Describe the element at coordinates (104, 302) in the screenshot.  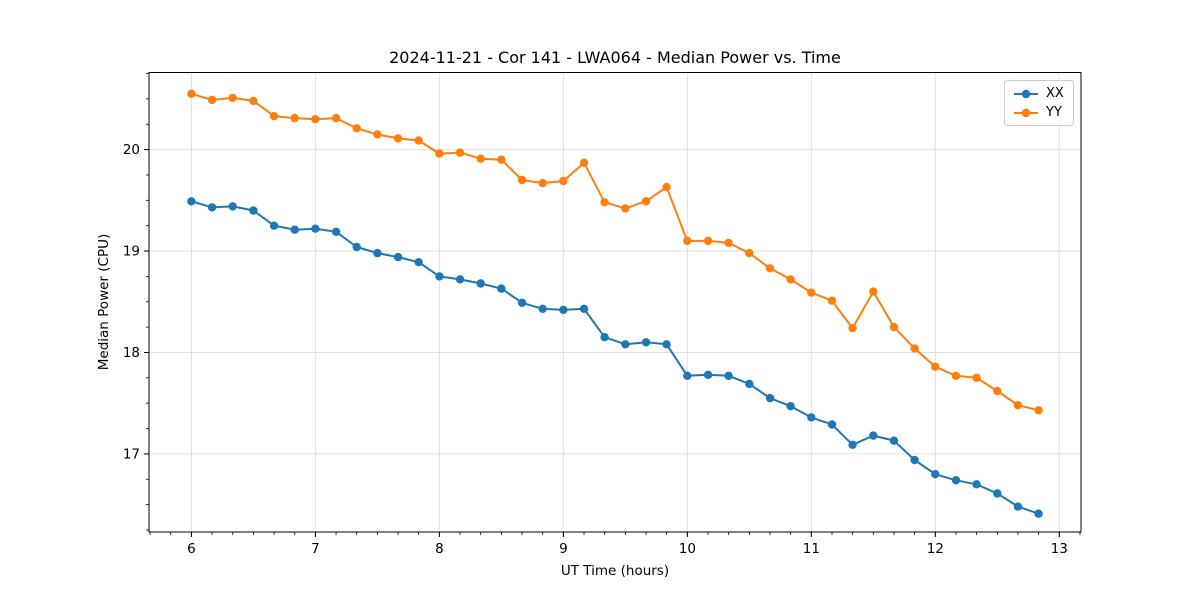
I see `y-axis-label: Median Power (CPU)` at that location.